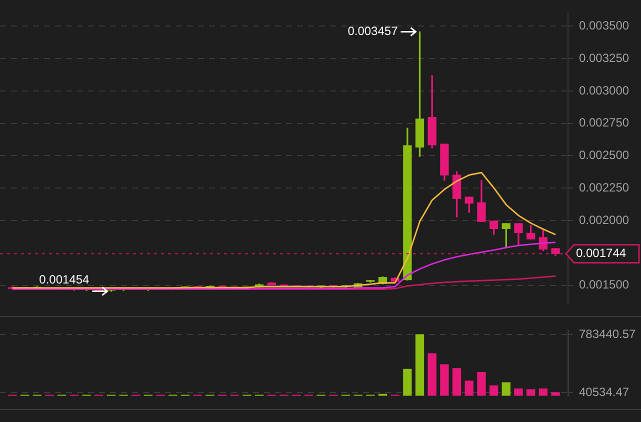 The height and width of the screenshot is (422, 641). What do you see at coordinates (64, 279) in the screenshot?
I see `annotation: 0.001454` at bounding box center [64, 279].